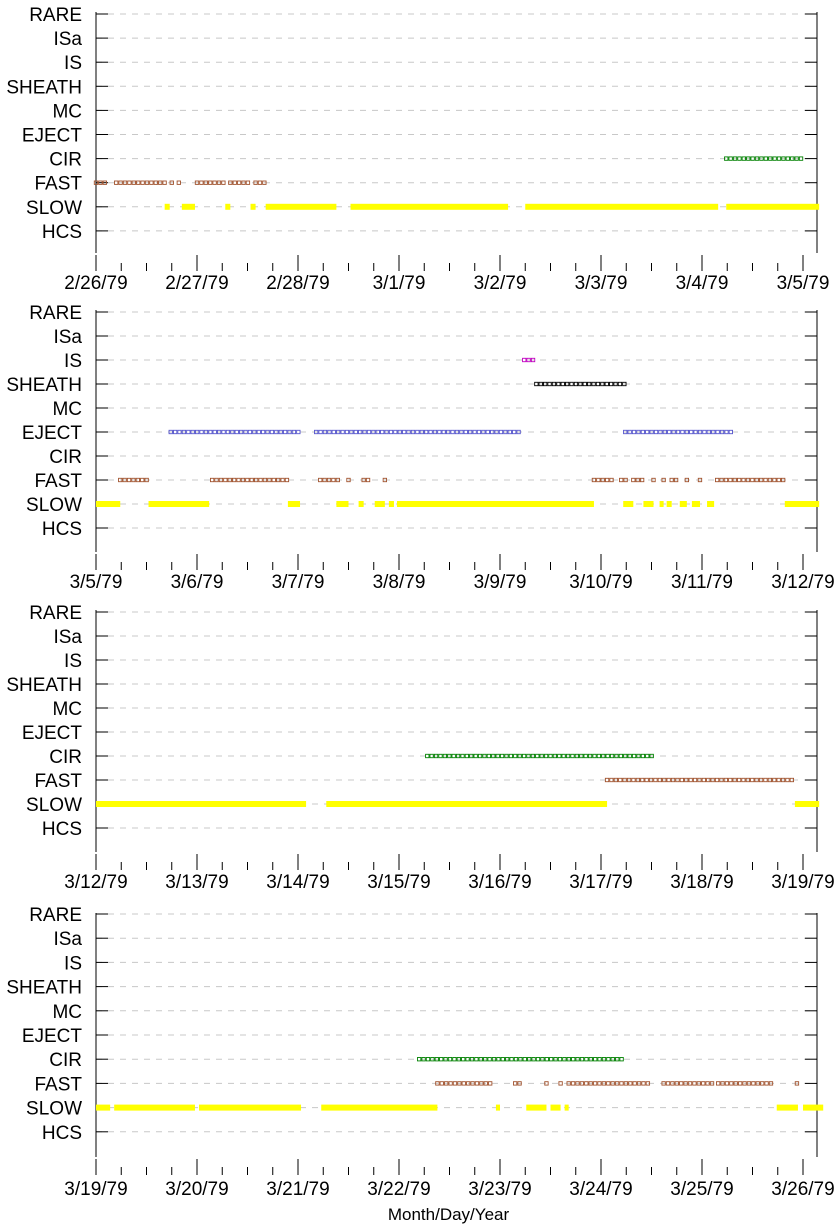 The image size is (838, 1226). Describe the element at coordinates (54, 505) in the screenshot. I see `y-tick-label: SLOW` at that location.